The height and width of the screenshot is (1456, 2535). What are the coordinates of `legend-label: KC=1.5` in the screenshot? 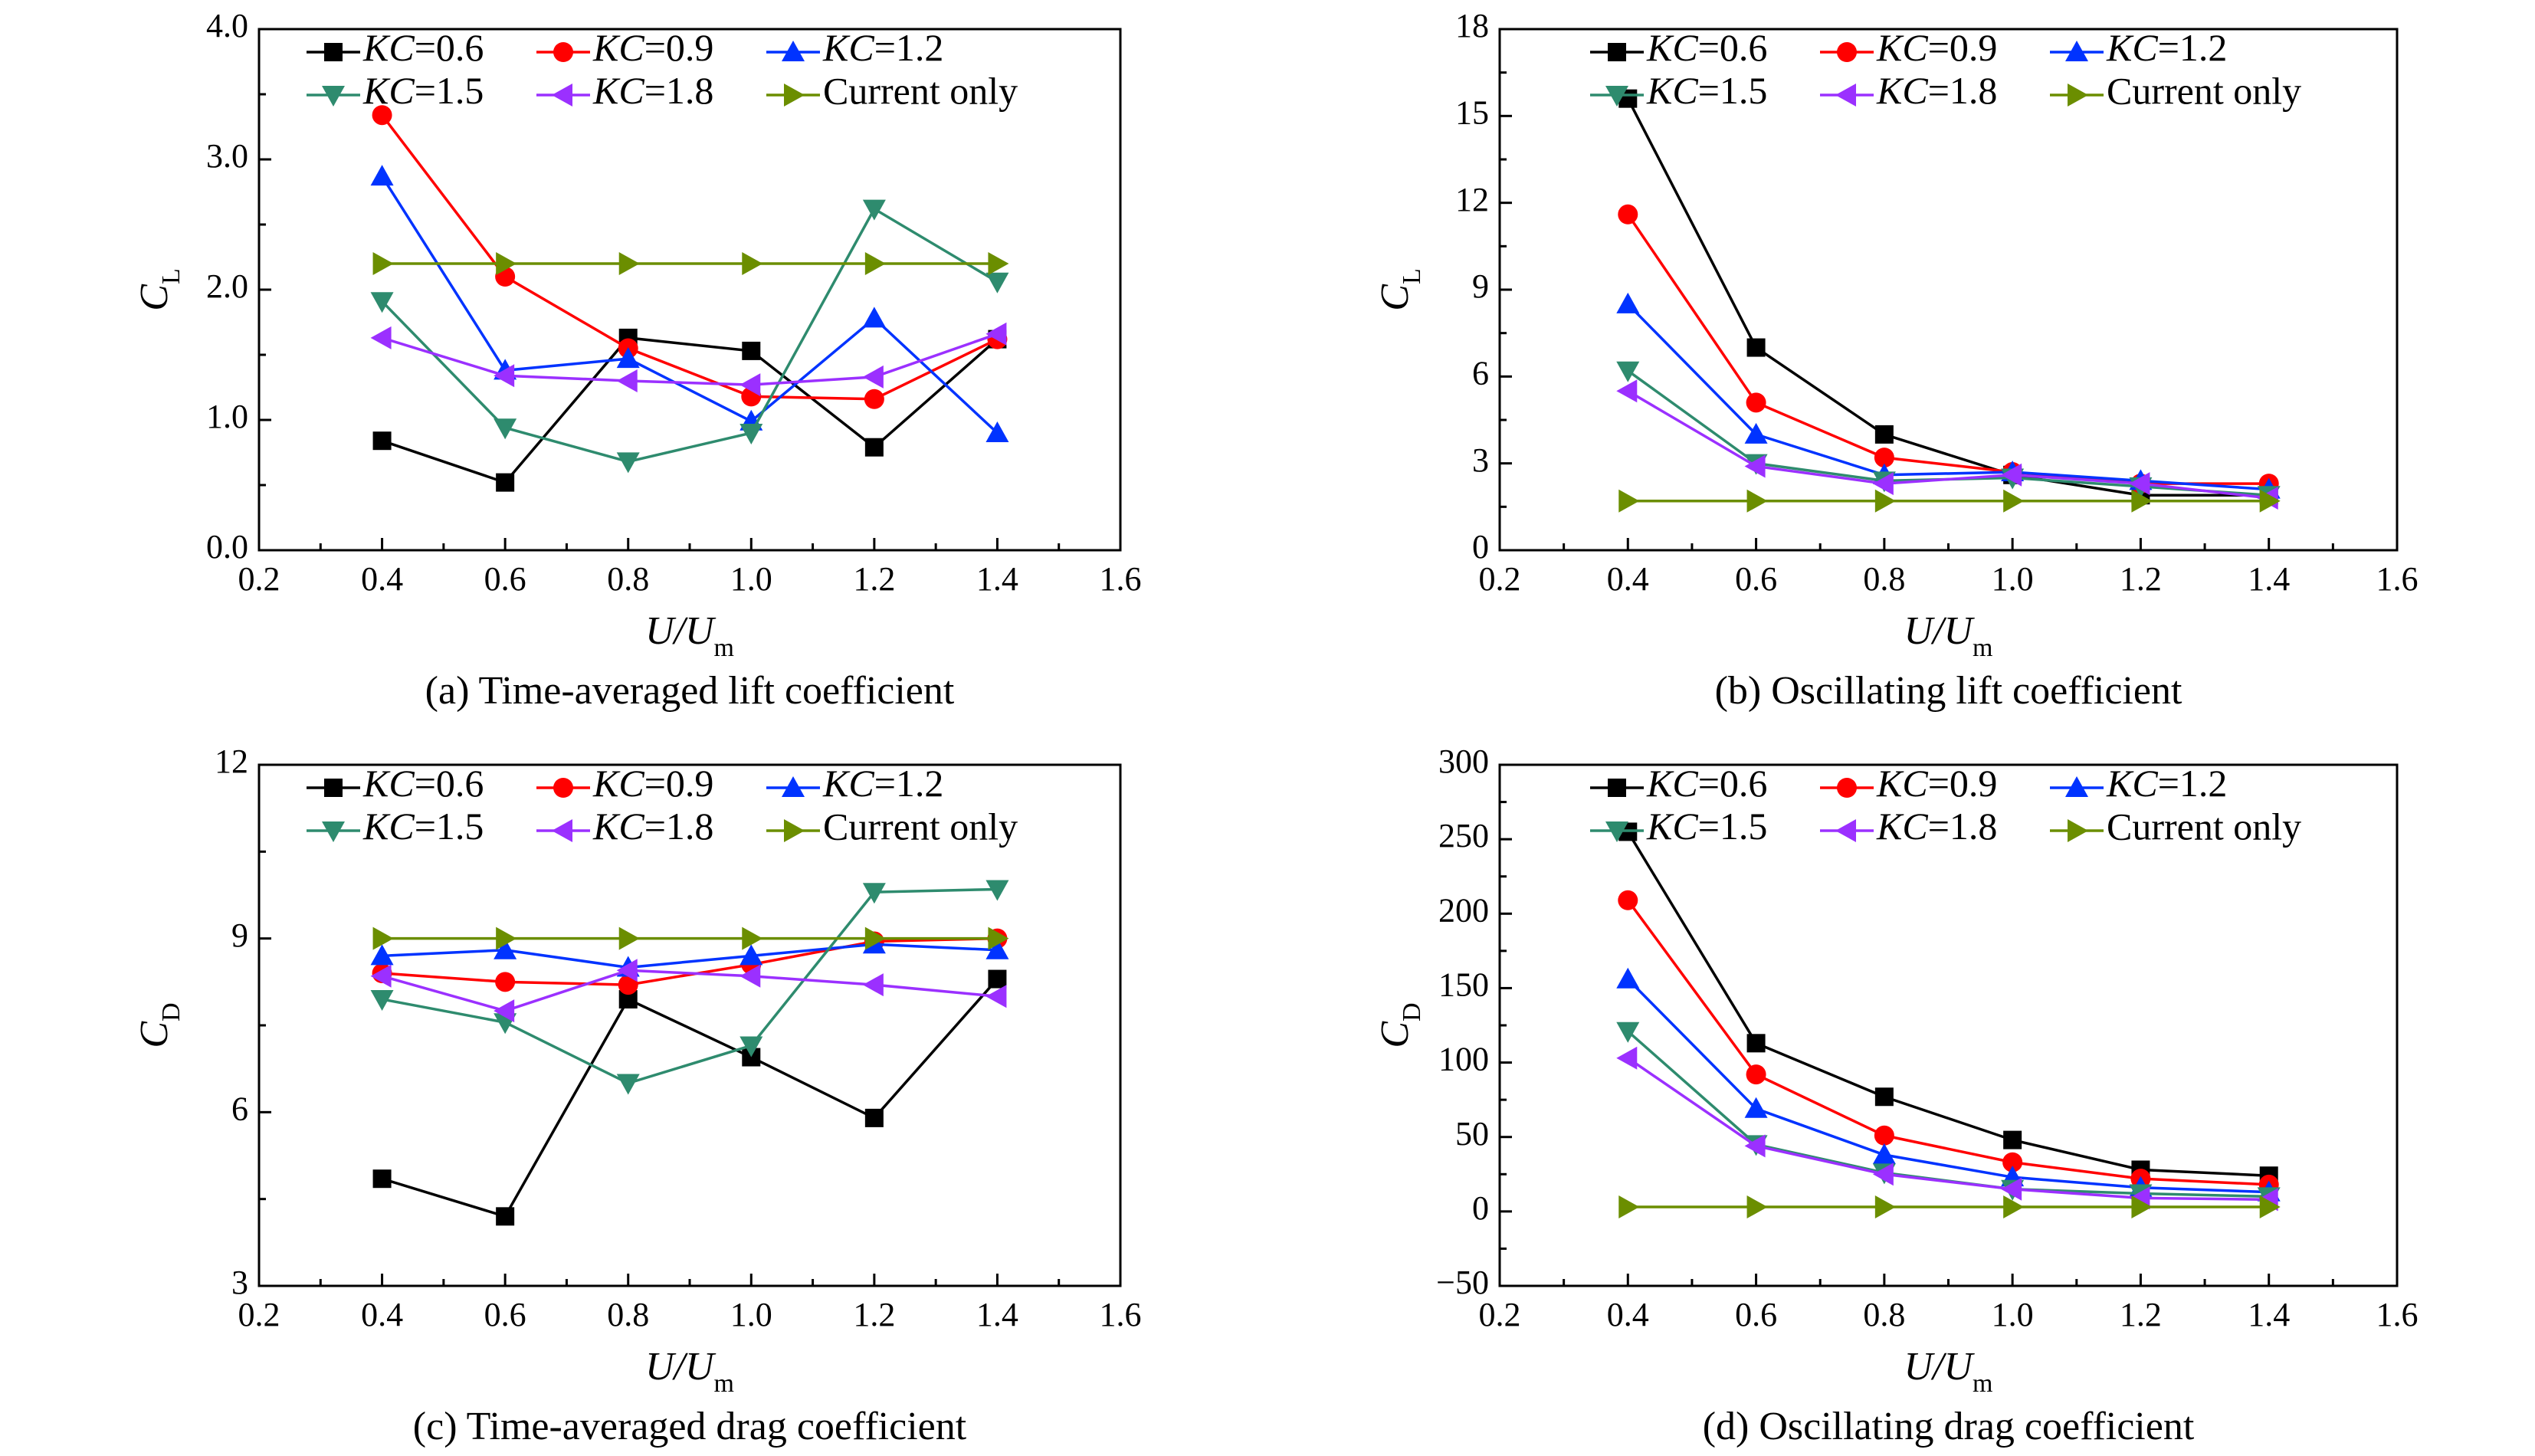 It's located at (1706, 90).